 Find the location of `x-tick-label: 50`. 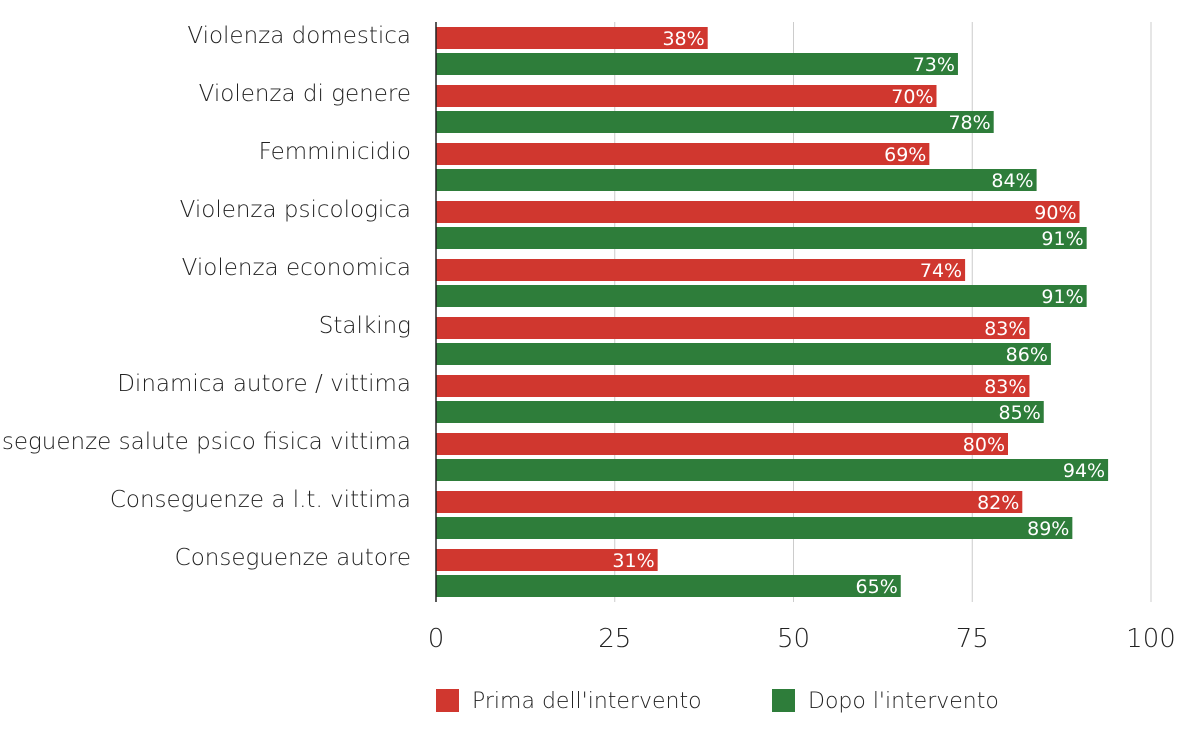

x-tick-label: 50 is located at coordinates (793, 639).